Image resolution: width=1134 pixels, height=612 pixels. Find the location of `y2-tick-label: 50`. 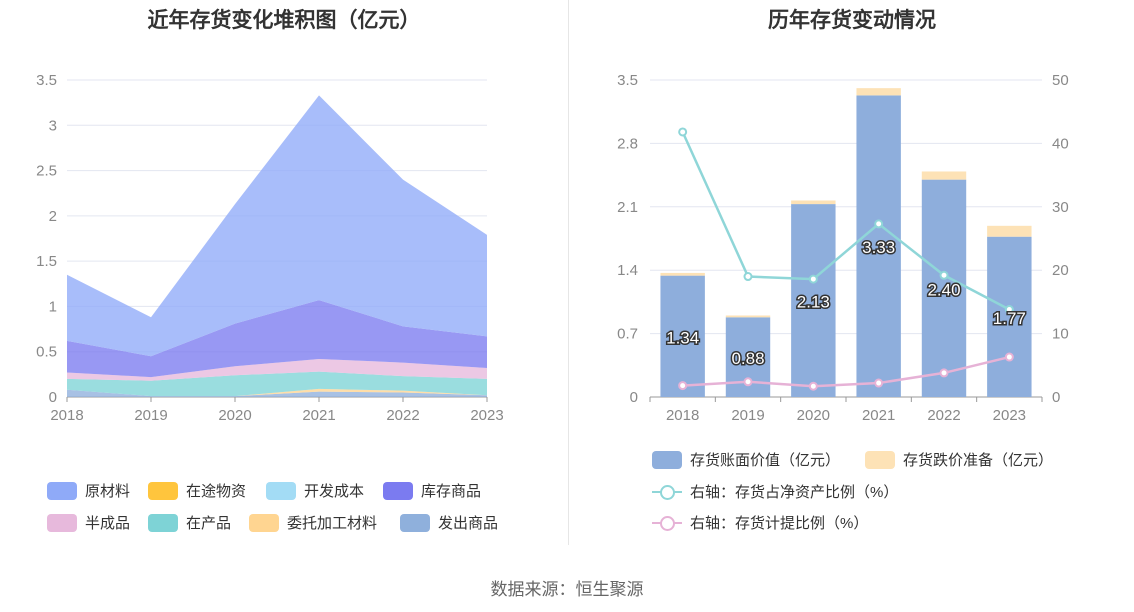

y2-tick-label: 50 is located at coordinates (1060, 80).